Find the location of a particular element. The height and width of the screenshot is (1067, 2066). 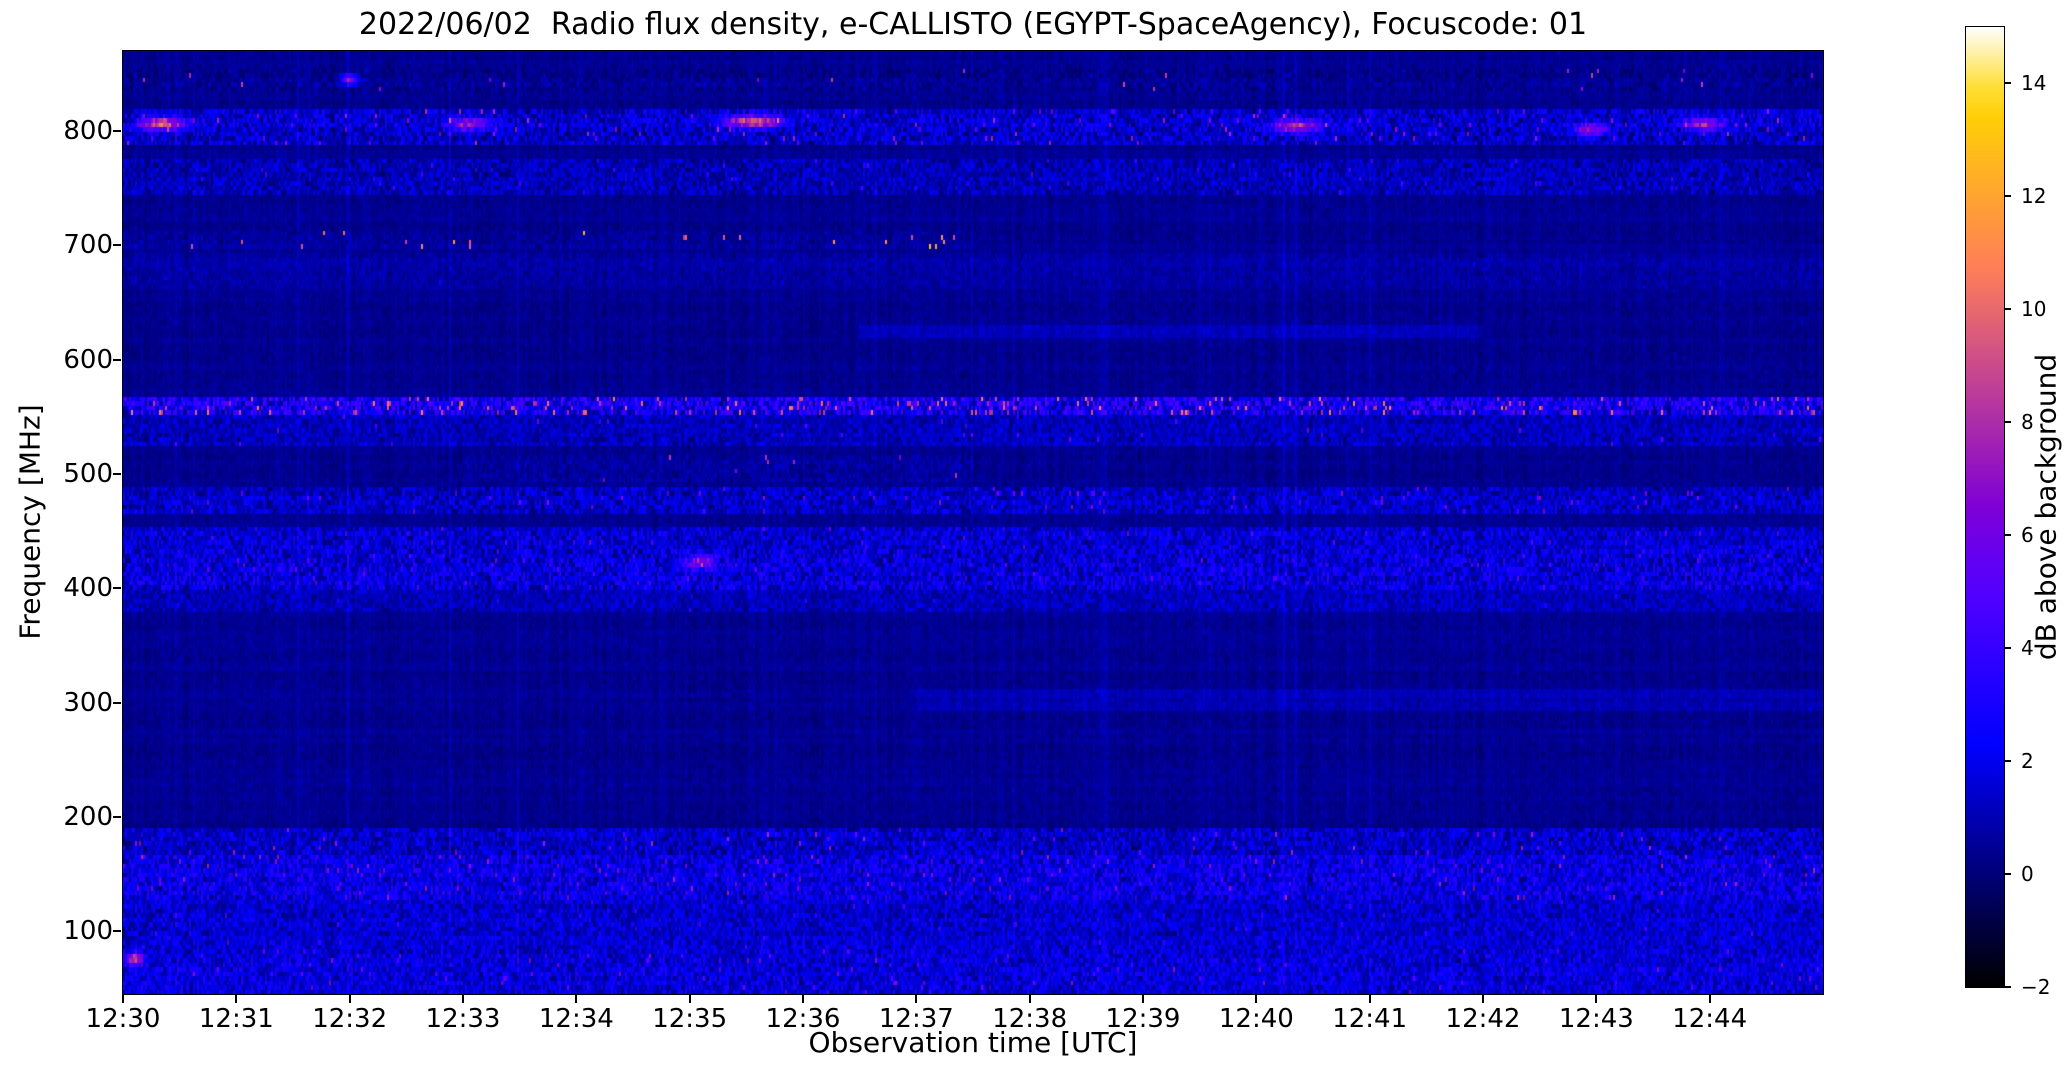

colorbar-tick-label: 8 is located at coordinates (2027, 422).